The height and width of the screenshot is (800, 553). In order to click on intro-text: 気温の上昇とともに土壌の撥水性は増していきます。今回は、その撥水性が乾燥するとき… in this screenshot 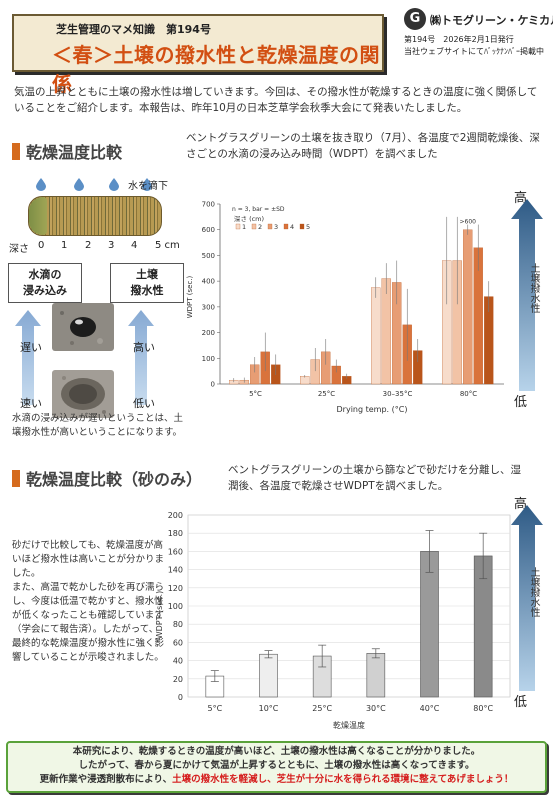, I will do `click(276, 100)`.